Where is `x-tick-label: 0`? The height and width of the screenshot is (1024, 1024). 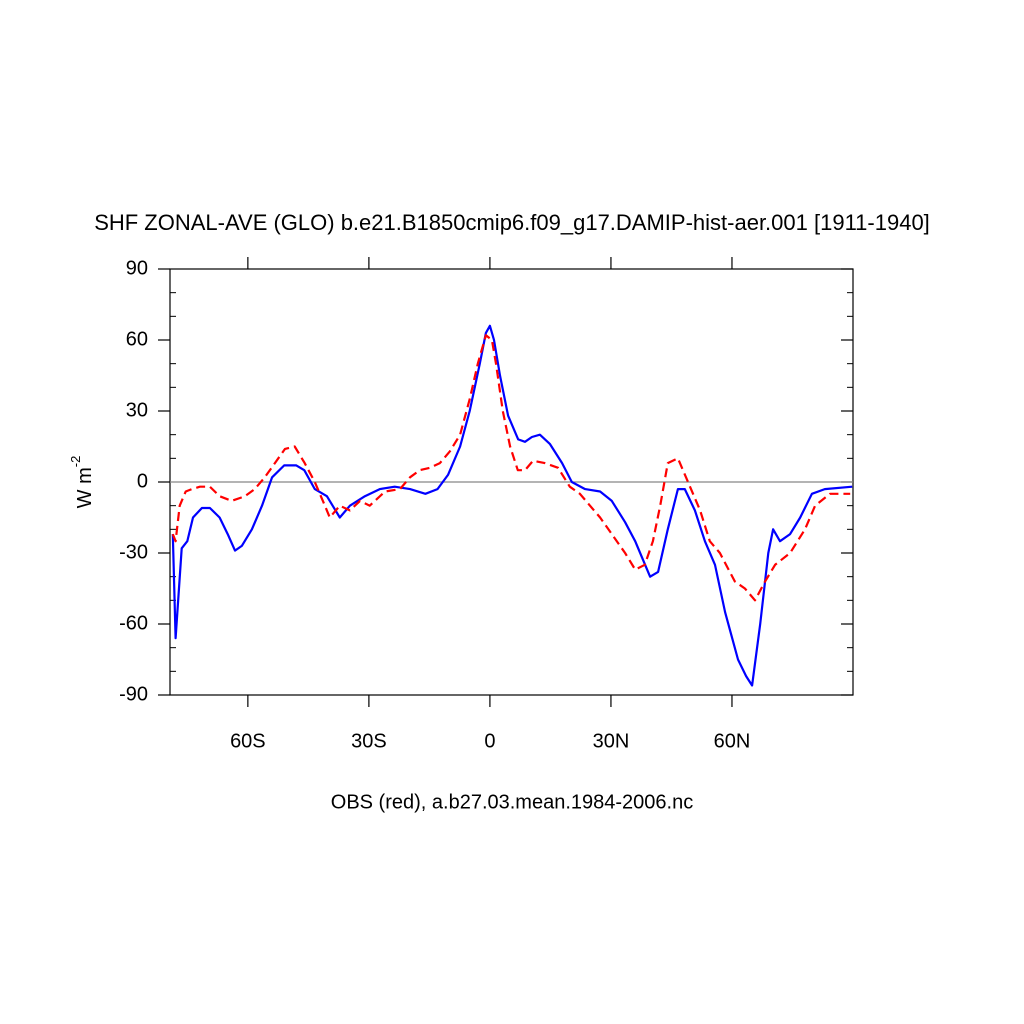
x-tick-label: 0 is located at coordinates (489, 741).